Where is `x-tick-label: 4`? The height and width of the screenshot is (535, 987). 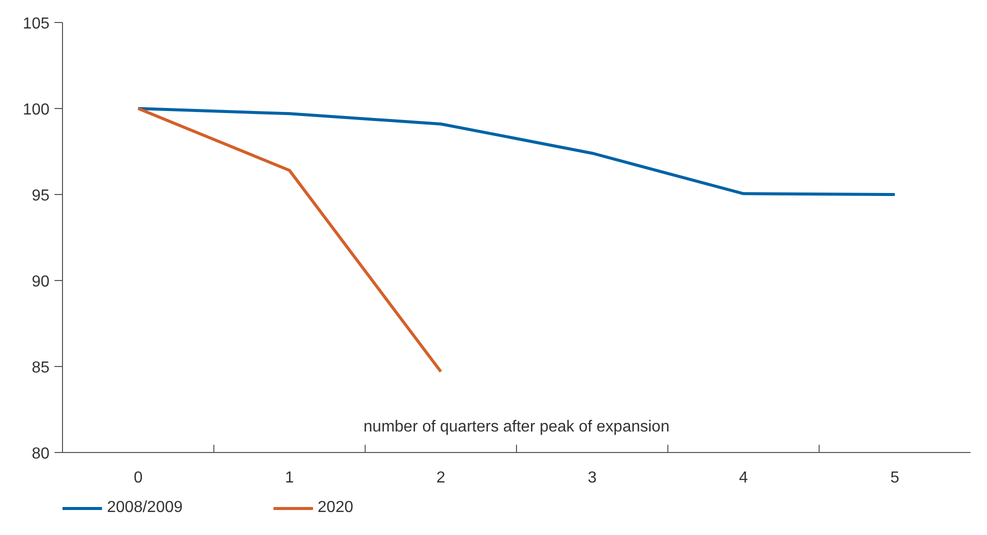
x-tick-label: 4 is located at coordinates (743, 478).